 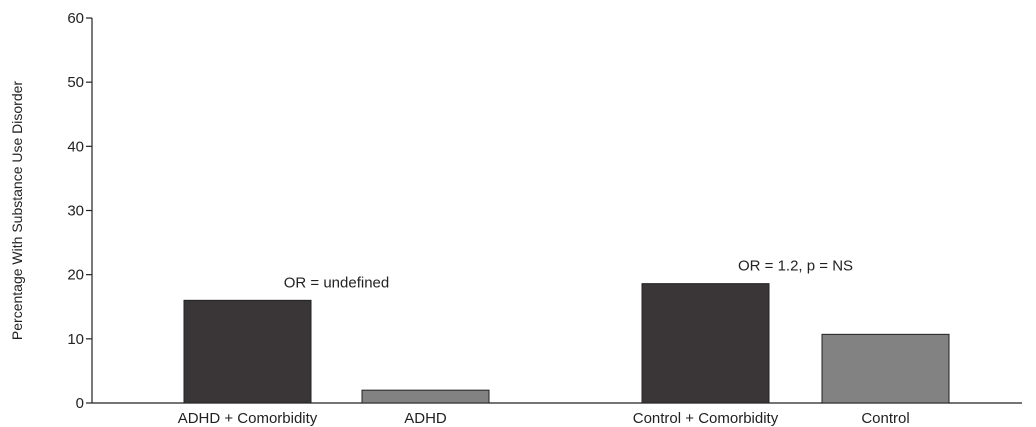 What do you see at coordinates (75, 18) in the screenshot?
I see `y-tick-label: 60` at bounding box center [75, 18].